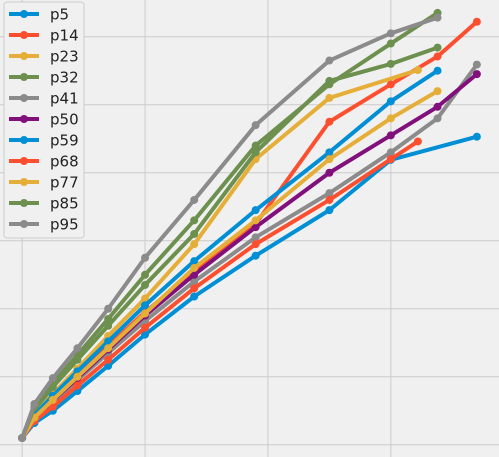 This screenshot has width=499, height=457. What do you see at coordinates (64, 78) in the screenshot?
I see `legend-label: p32` at bounding box center [64, 78].